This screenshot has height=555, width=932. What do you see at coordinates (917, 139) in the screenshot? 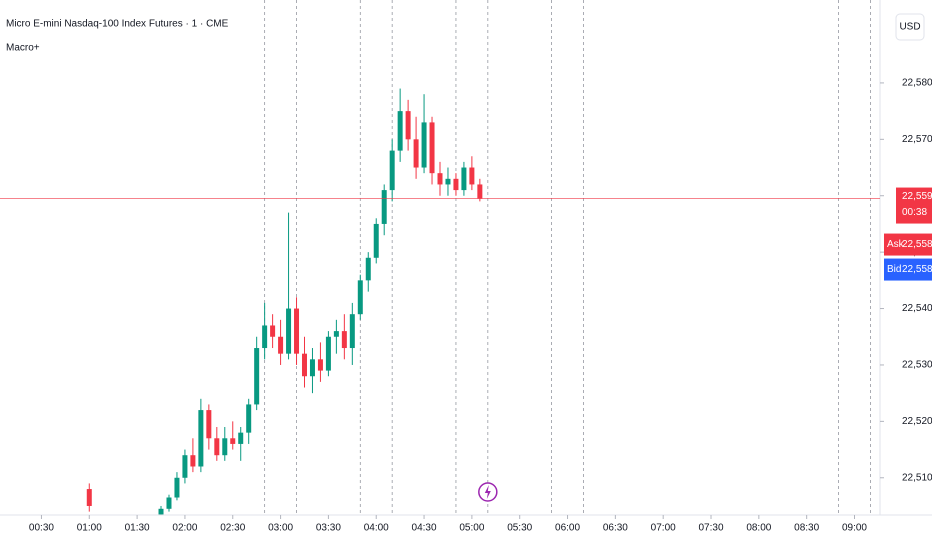
I see `y-tick-label: 22,570.00` at bounding box center [917, 139].